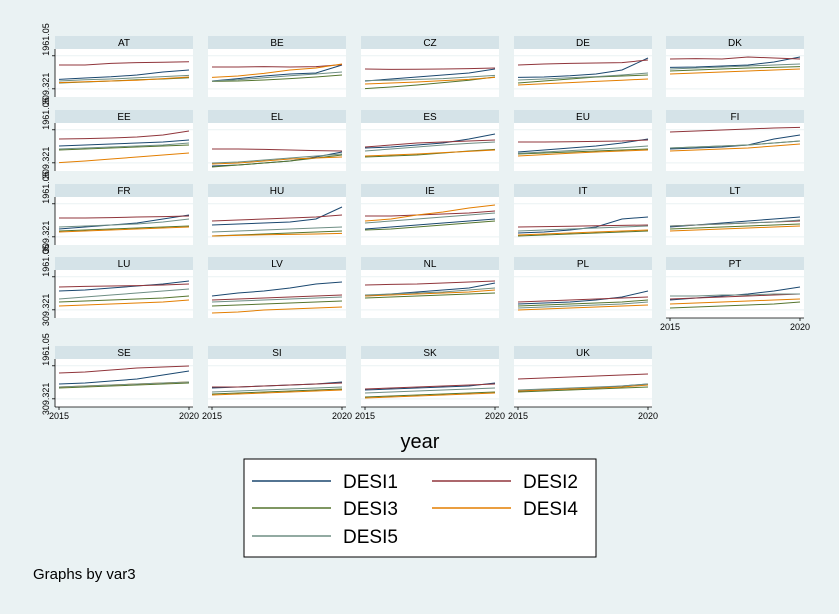 This screenshot has height=614, width=839. What do you see at coordinates (370, 509) in the screenshot?
I see `legend-label: DESI3` at bounding box center [370, 509].